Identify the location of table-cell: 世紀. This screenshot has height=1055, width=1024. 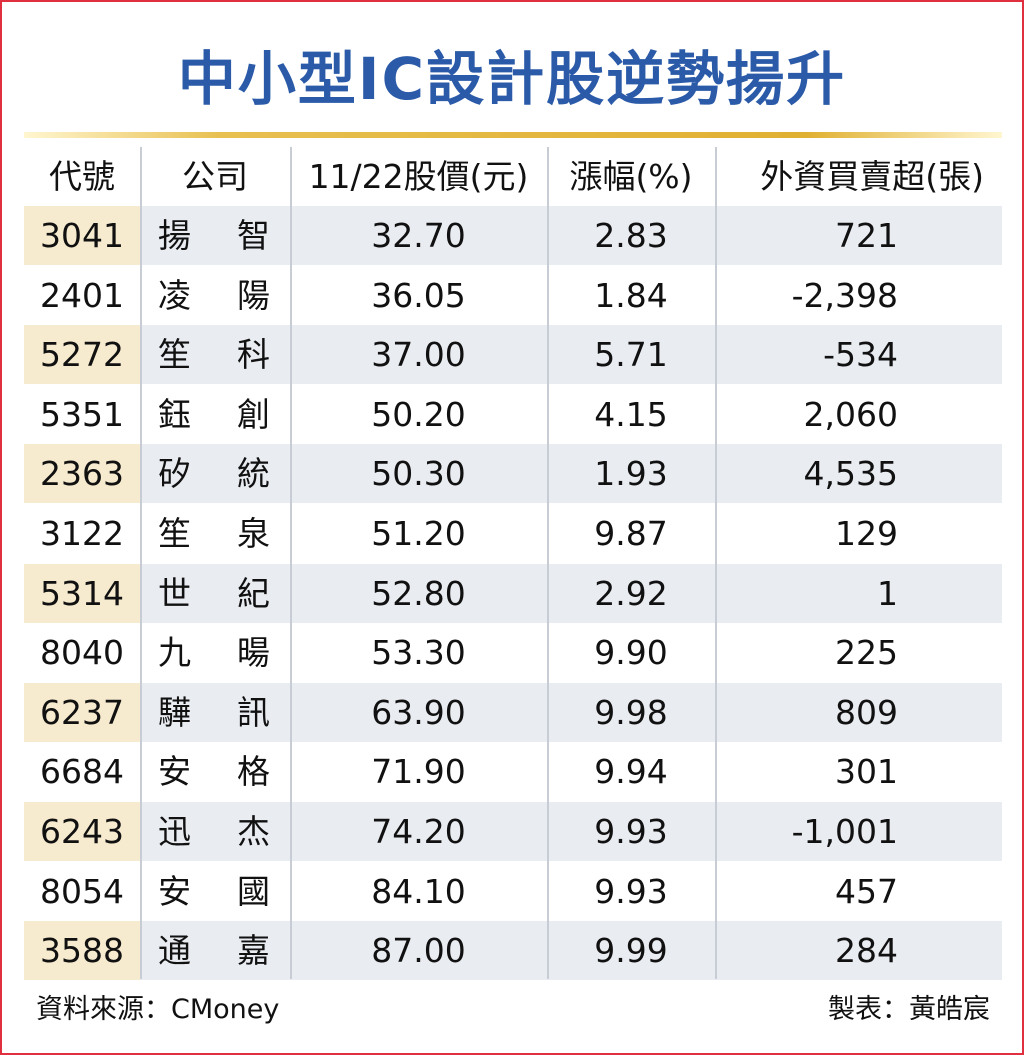
(214, 593).